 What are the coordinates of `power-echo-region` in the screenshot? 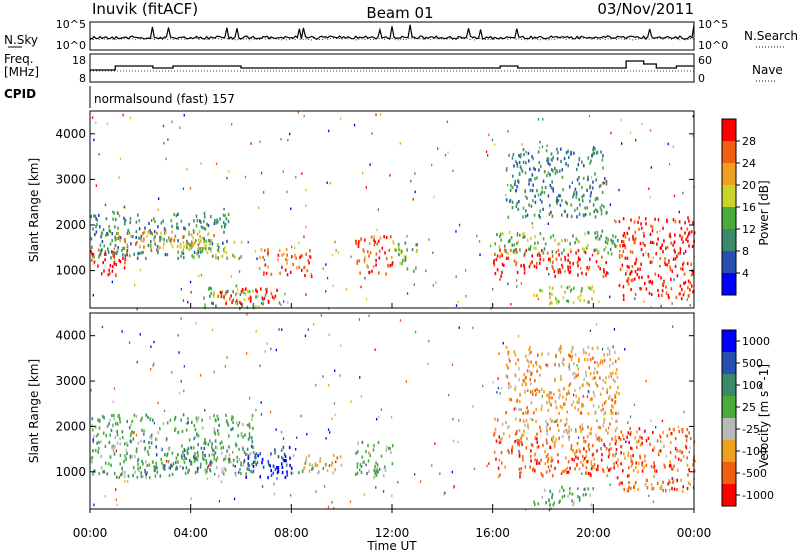 It's located at (285, 263).